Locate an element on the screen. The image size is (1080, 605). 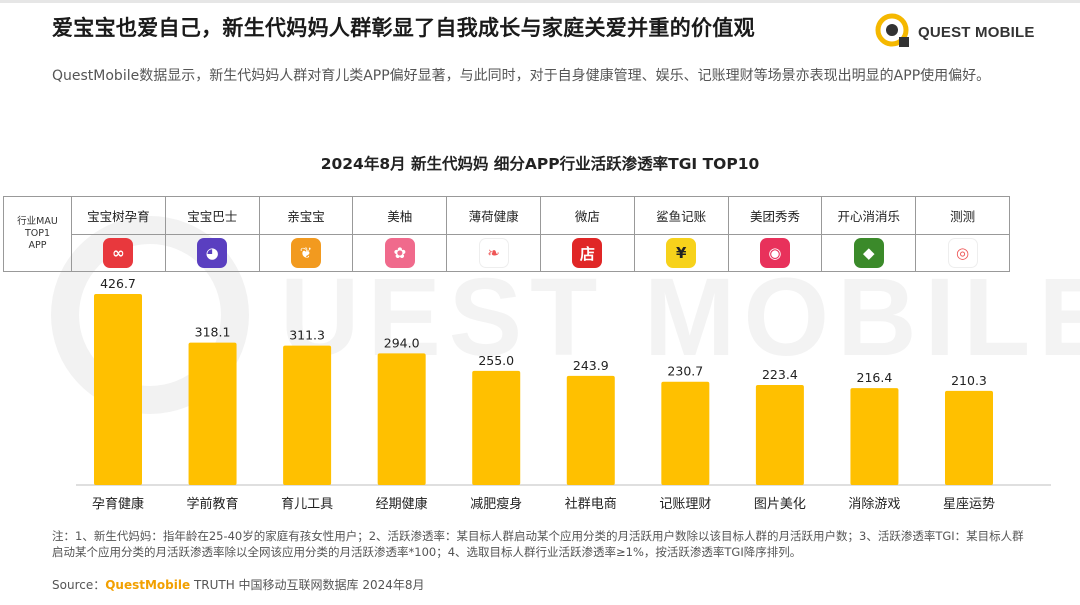
yen-icon: ¥ is located at coordinates (681, 253).